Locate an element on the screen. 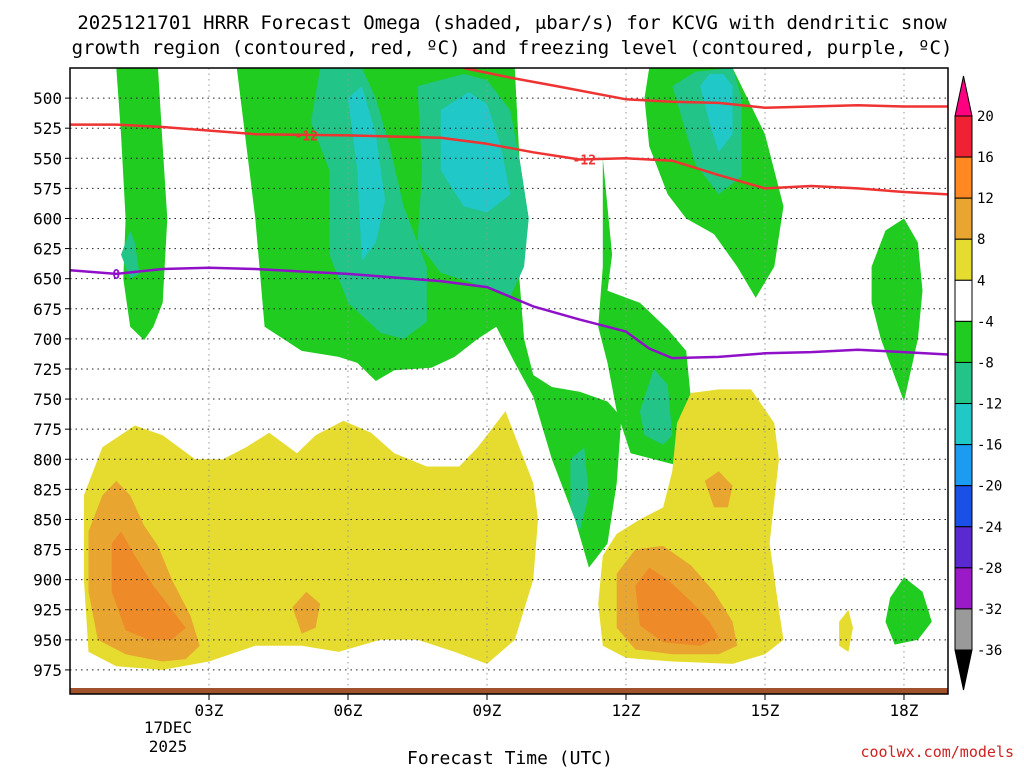 Image resolution: width=1024 pixels, height=768 pixels. colorbar-tick-1: 16 is located at coordinates (985, 158).